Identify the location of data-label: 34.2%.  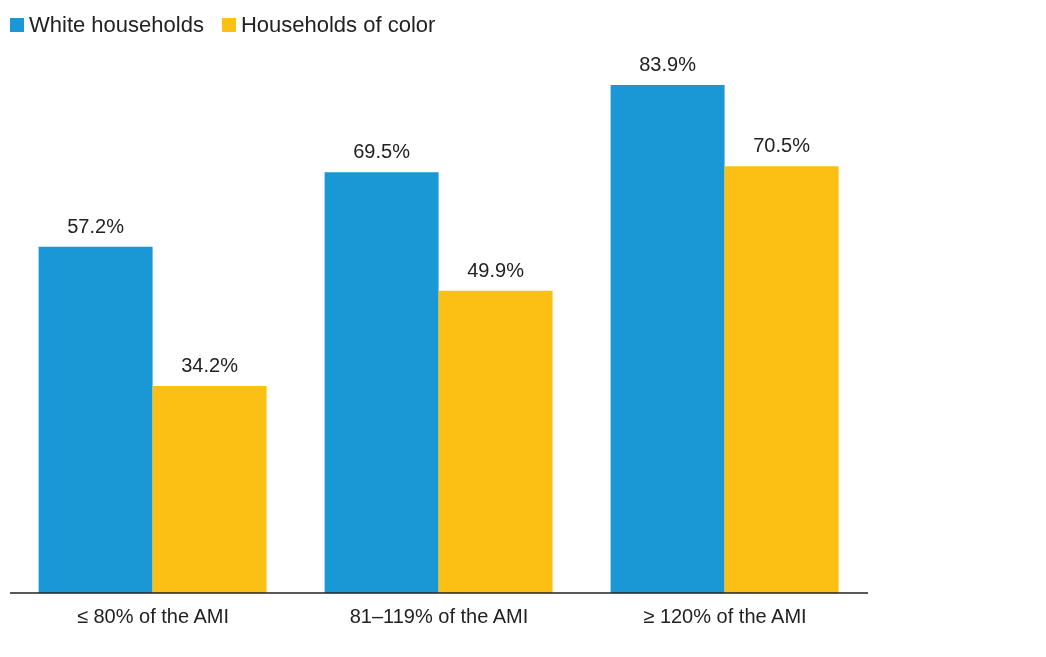
(210, 364).